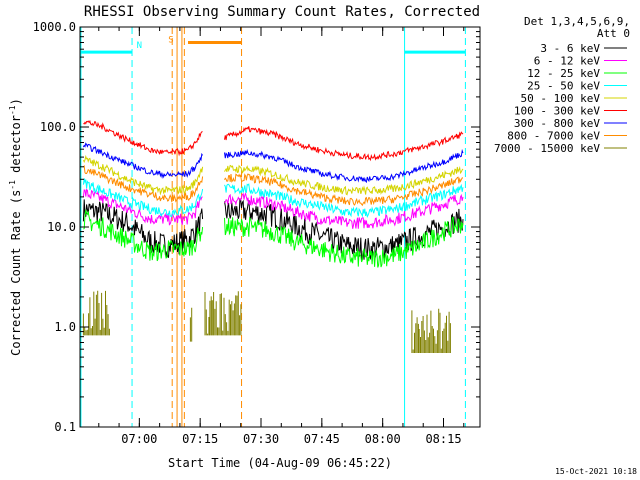 The image size is (640, 480). What do you see at coordinates (567, 61) in the screenshot?
I see `legend-label-1: 6 - 12 keV` at bounding box center [567, 61].